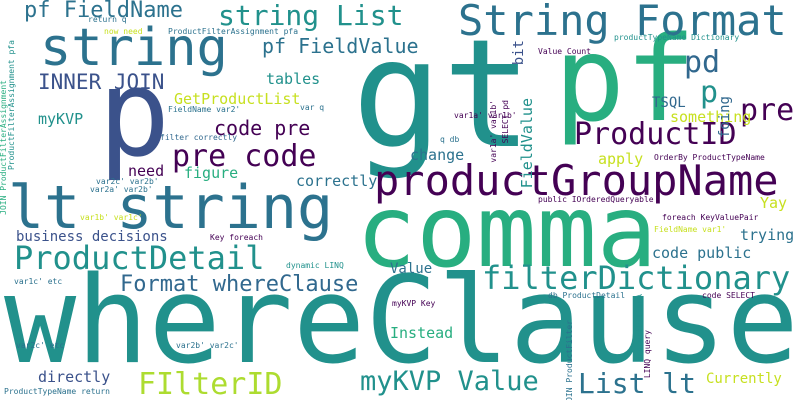 The width and height of the screenshot is (800, 400). I want to click on word-comma: comma, so click(507, 231).